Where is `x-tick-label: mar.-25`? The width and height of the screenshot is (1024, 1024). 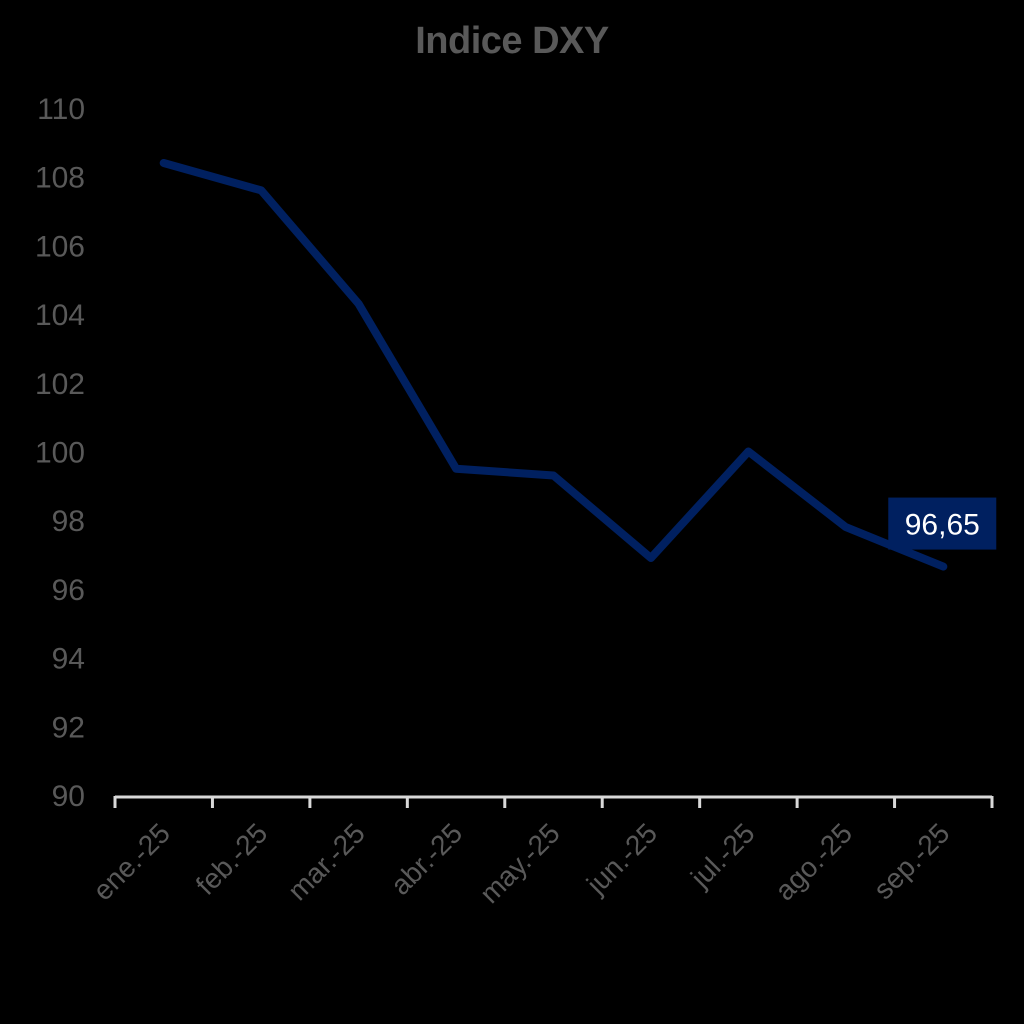 x-tick-label: mar.-25 is located at coordinates (326, 861).